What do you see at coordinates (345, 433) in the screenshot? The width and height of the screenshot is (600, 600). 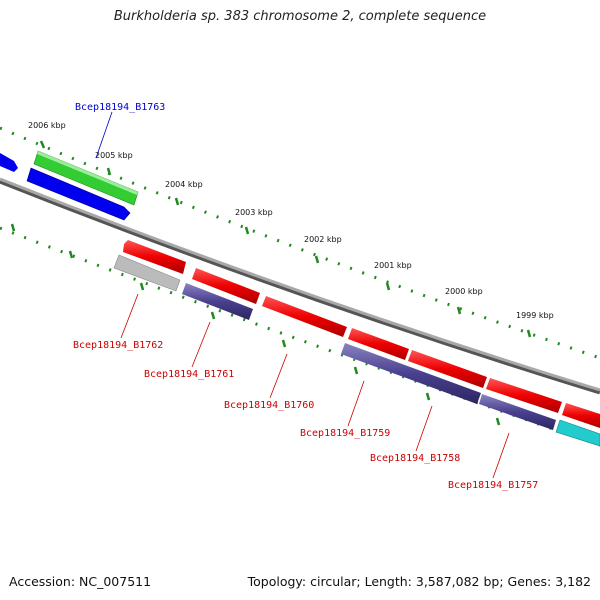 I see `gene-label-b1759: Bcep18194_B1759` at bounding box center [345, 433].